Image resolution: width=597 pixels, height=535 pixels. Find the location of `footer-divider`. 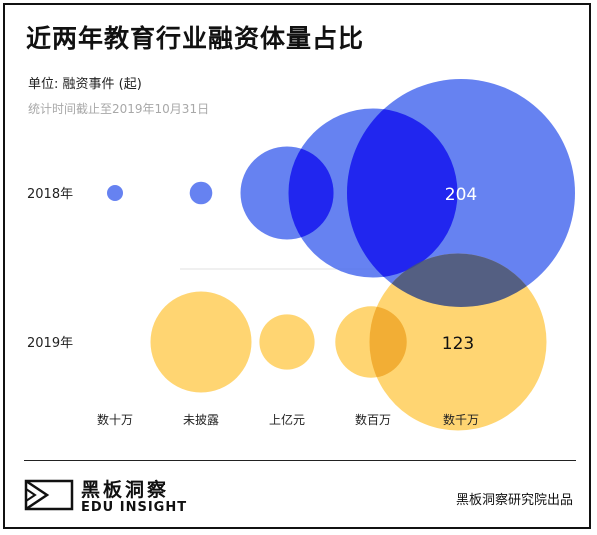

footer-divider is located at coordinates (300, 460).